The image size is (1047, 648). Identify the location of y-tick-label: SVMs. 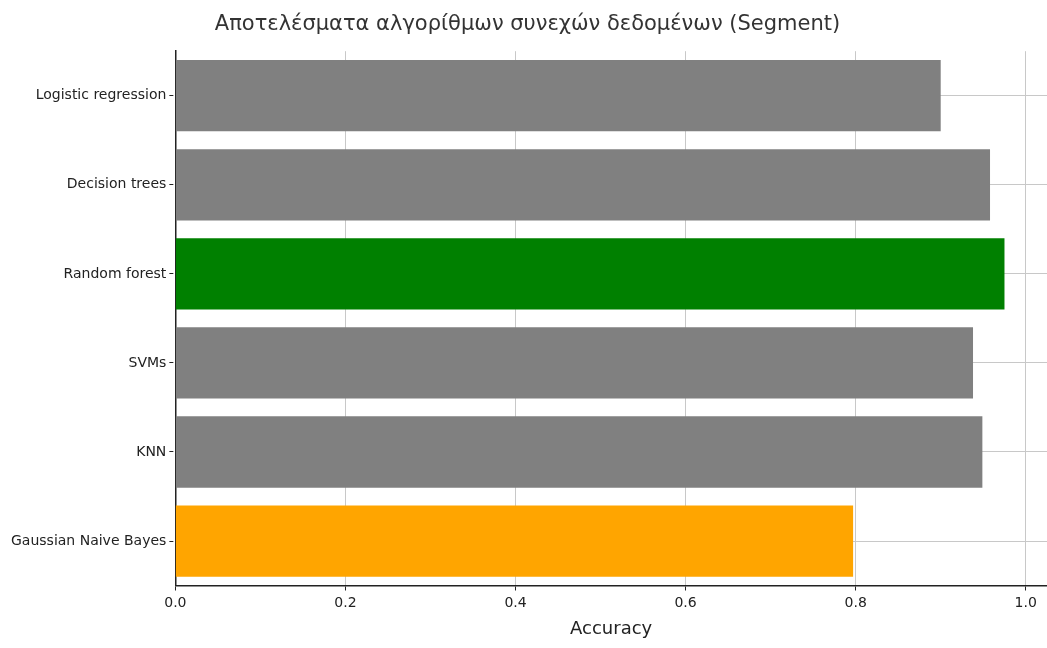
(147, 361).